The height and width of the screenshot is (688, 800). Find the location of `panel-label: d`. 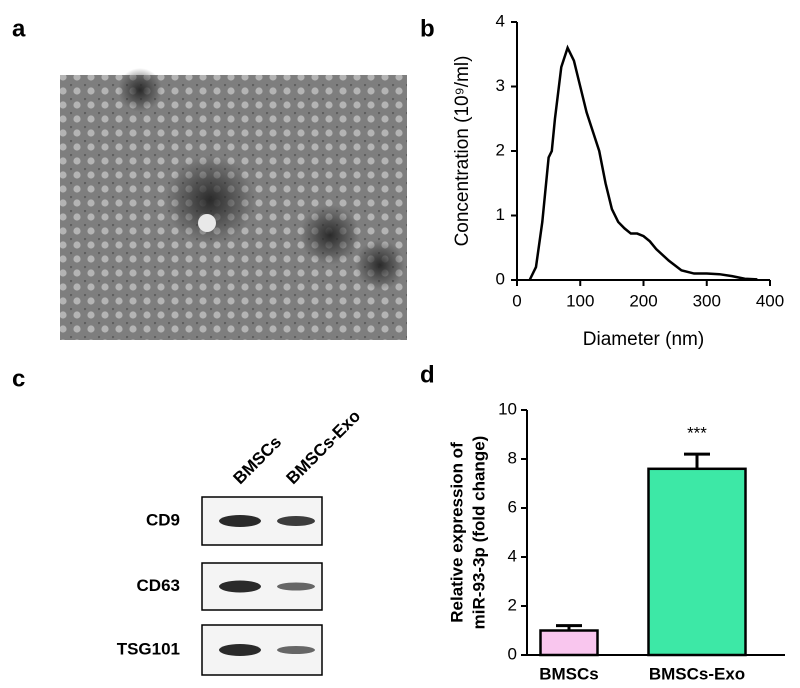

panel-label: d is located at coordinates (427, 374).